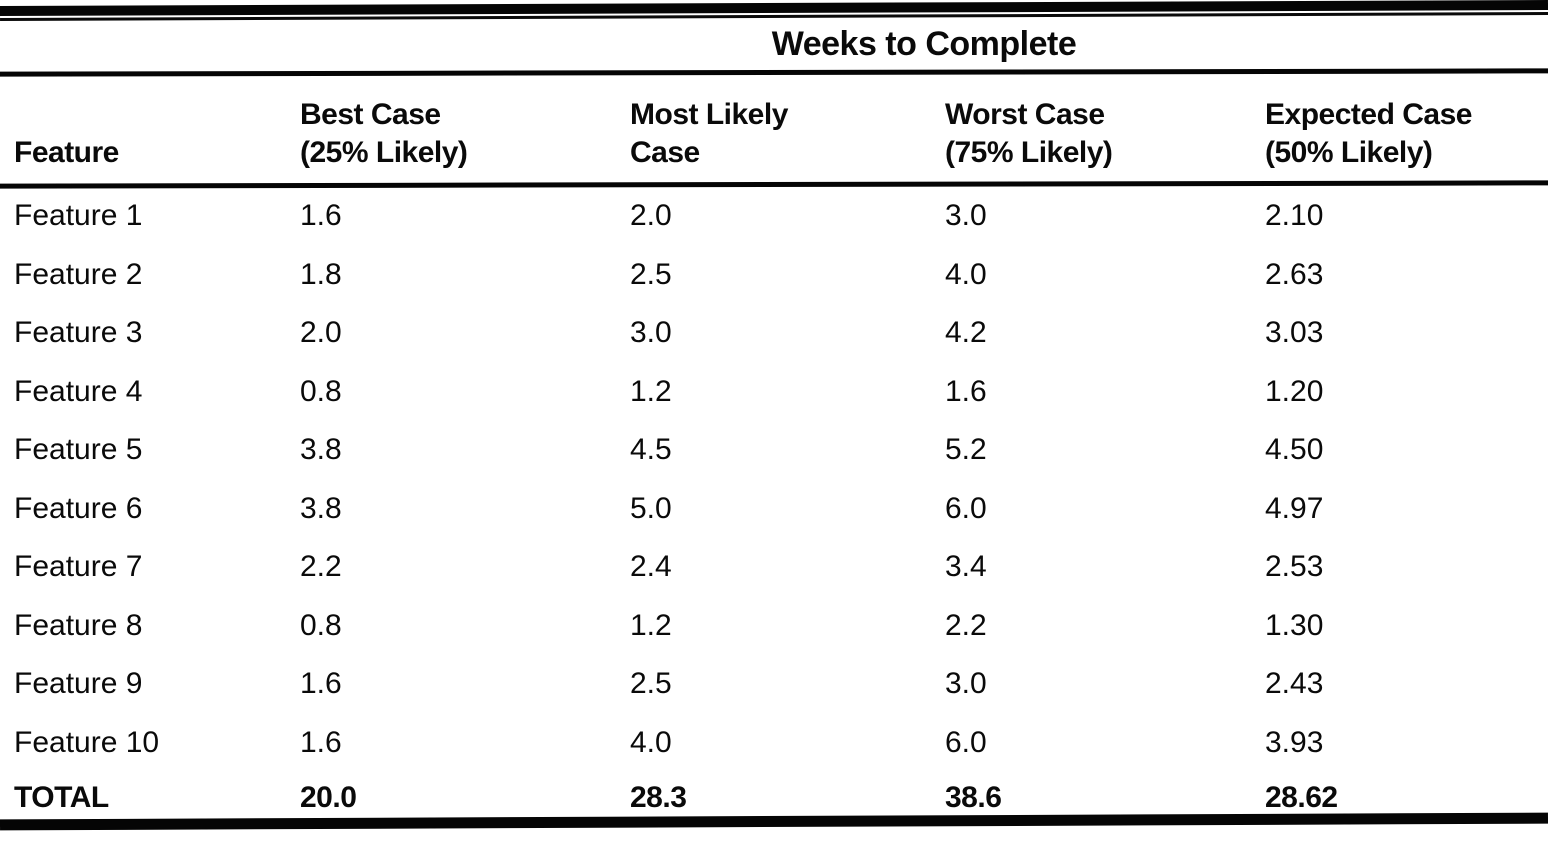  What do you see at coordinates (1301, 797) in the screenshot?
I see `total-expected-case: 28.62` at bounding box center [1301, 797].